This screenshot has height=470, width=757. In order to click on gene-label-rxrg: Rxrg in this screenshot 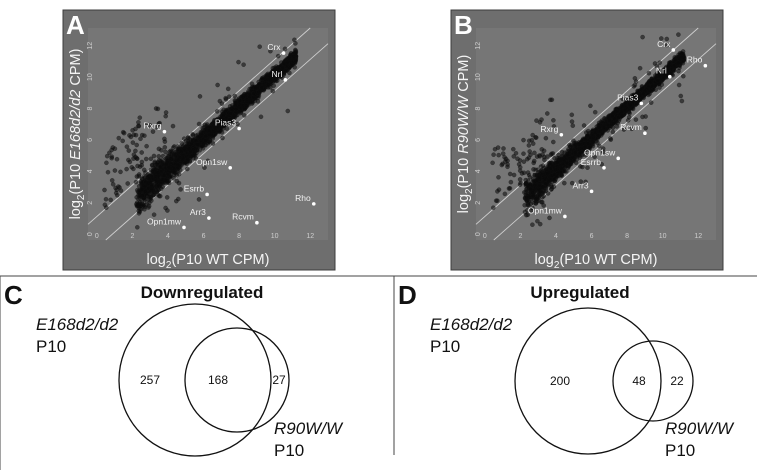, I will do `click(152, 126)`.